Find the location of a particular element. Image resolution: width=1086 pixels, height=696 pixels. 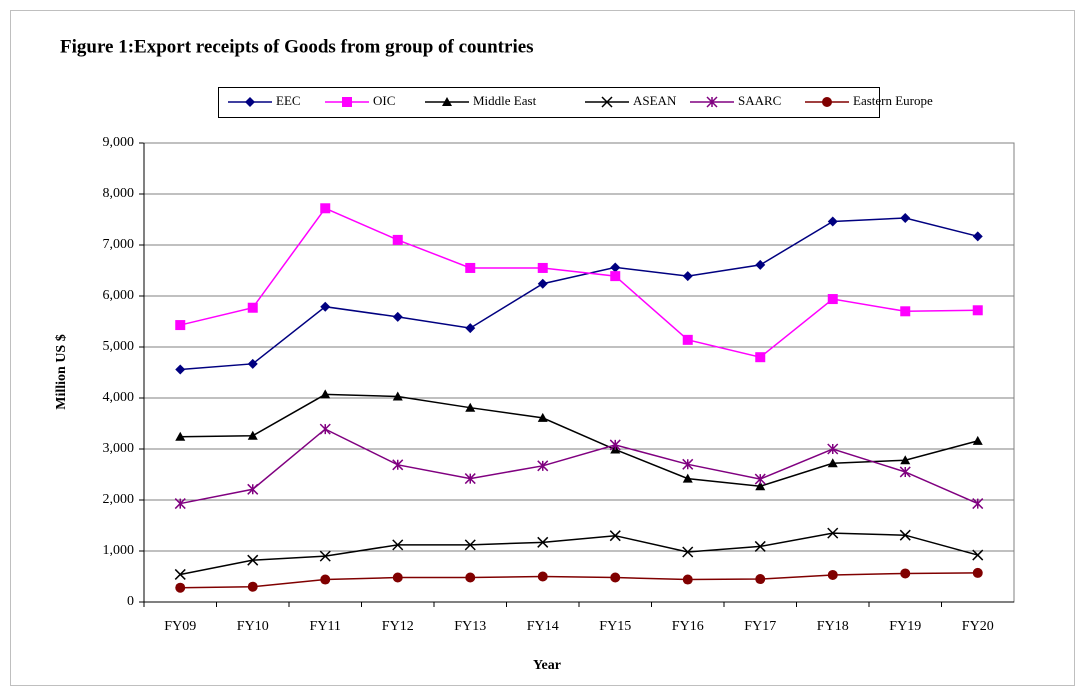

y-tick-label: 2,000 is located at coordinates (119, 499).